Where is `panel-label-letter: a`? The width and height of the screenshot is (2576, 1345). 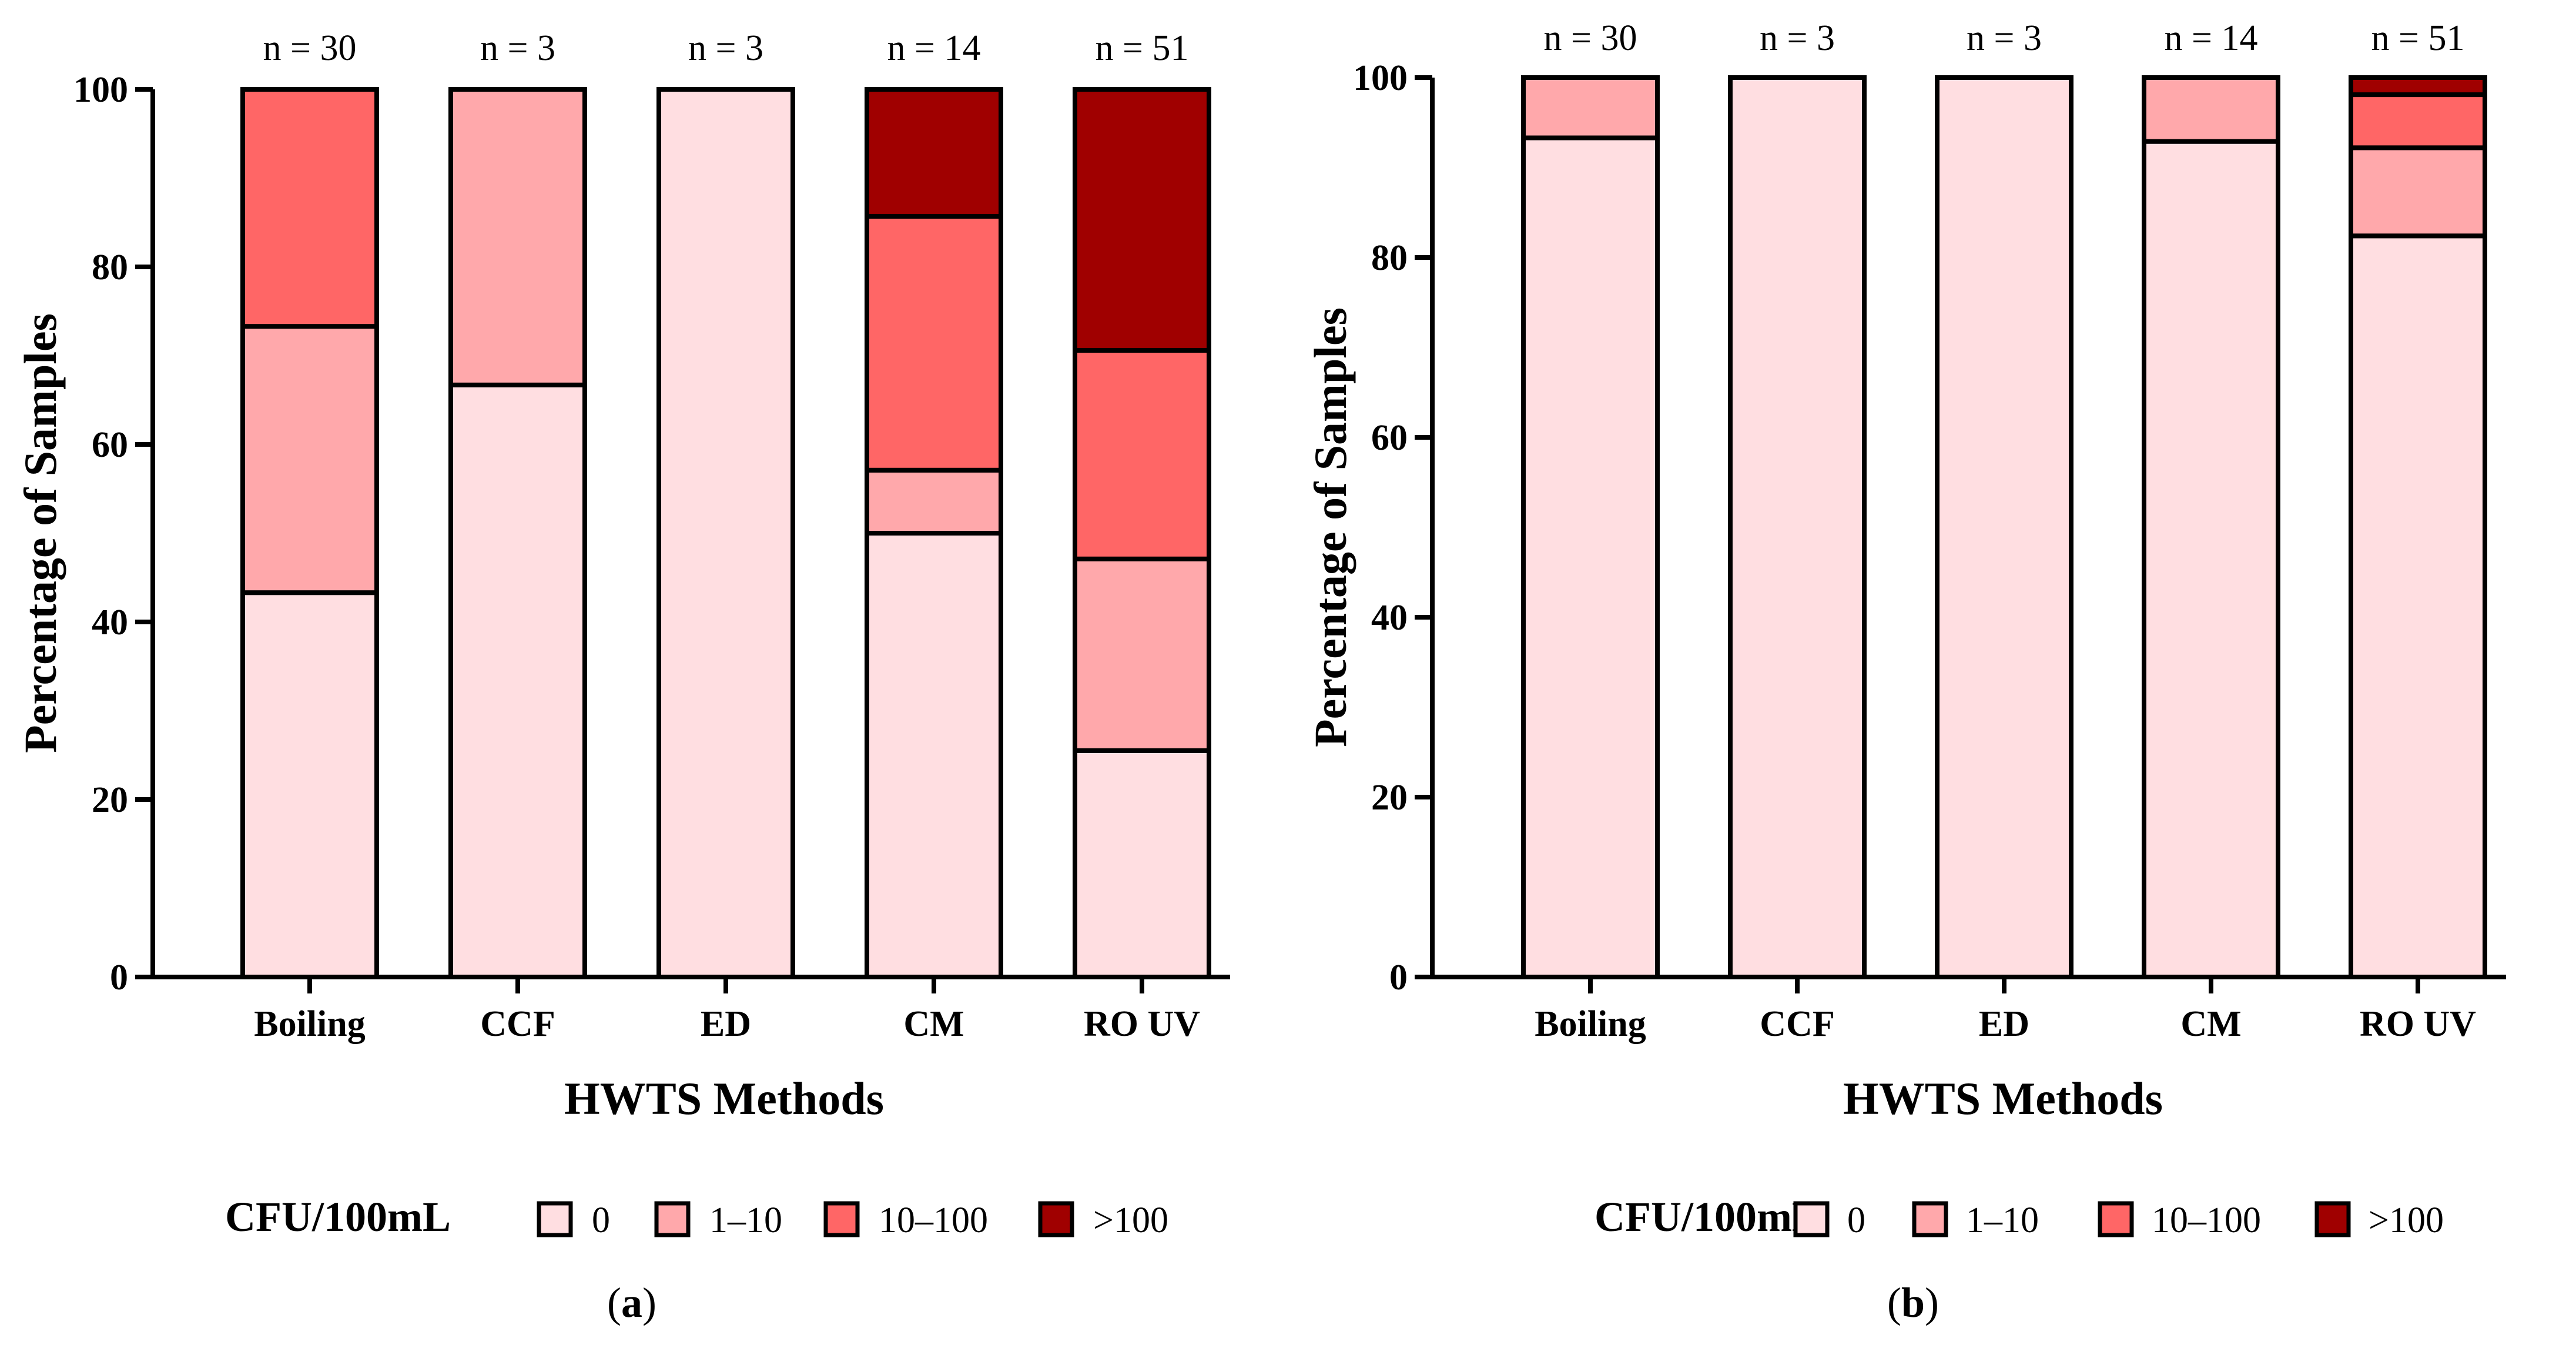 panel-label-letter: a is located at coordinates (631, 1302).